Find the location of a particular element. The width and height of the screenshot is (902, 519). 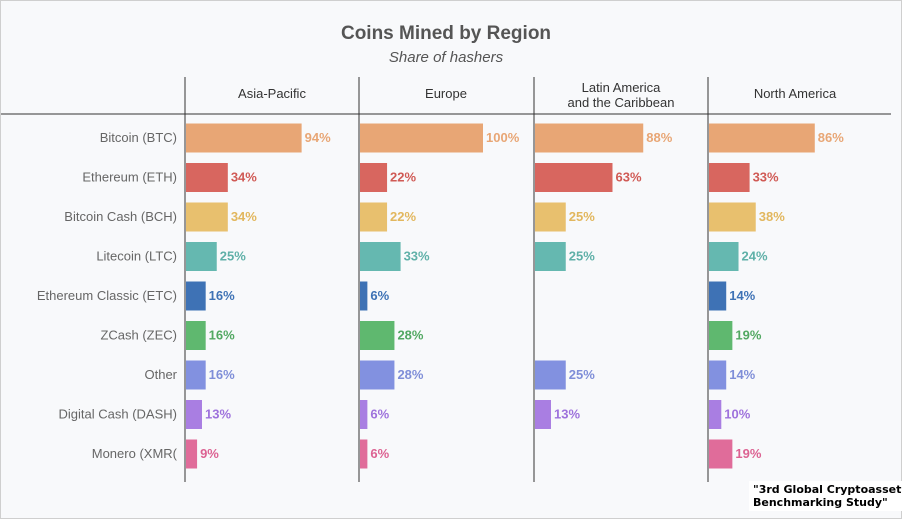

panel-header: Europe is located at coordinates (446, 93).